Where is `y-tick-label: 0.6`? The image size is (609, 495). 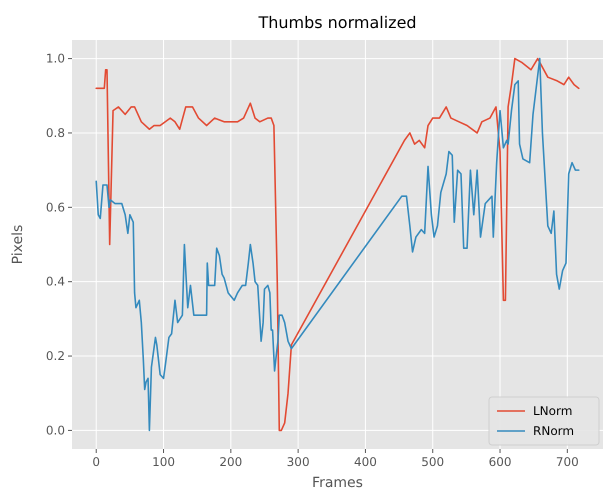
y-tick-label: 0.6 is located at coordinates (55, 207).